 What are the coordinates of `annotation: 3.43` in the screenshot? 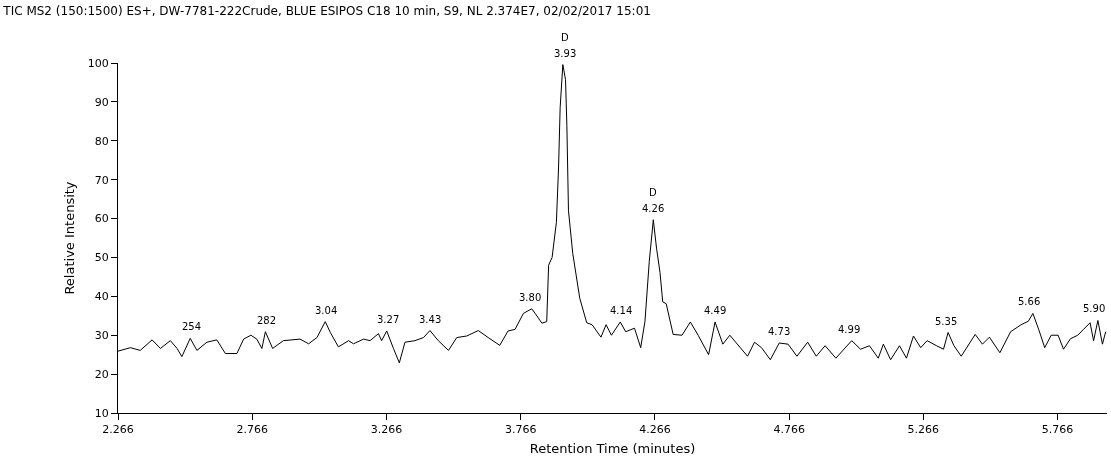 It's located at (430, 319).